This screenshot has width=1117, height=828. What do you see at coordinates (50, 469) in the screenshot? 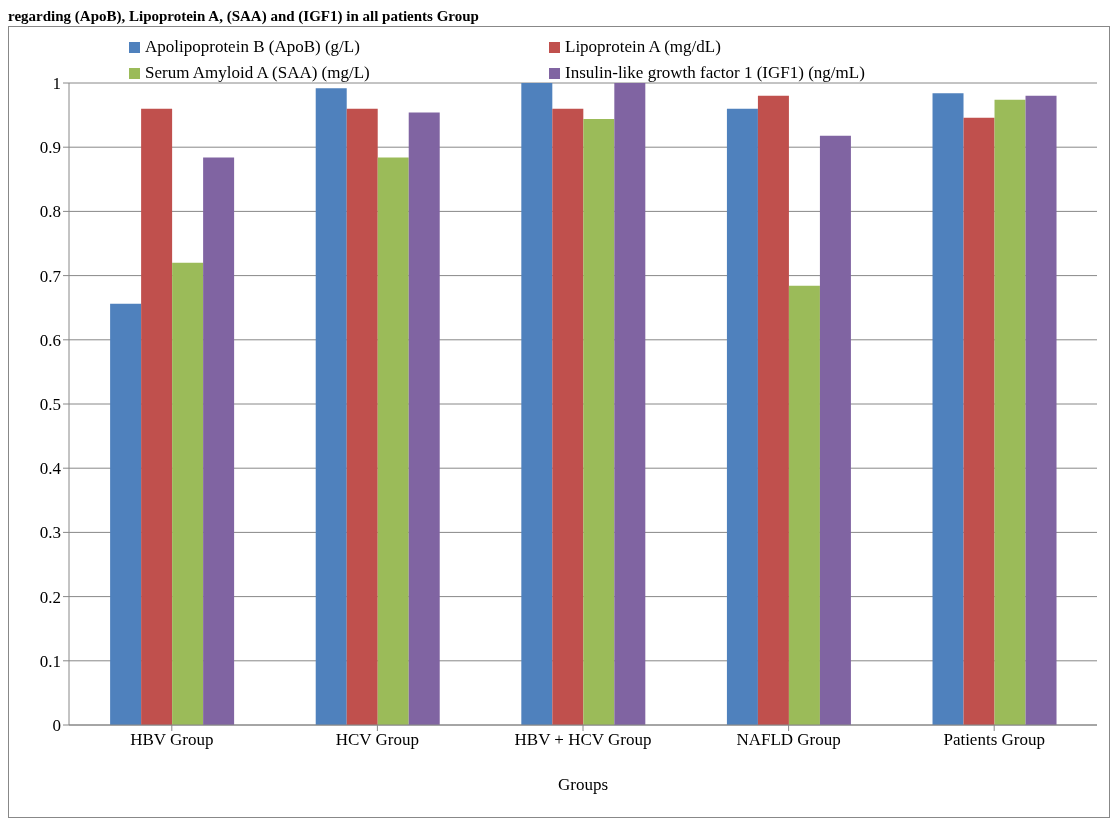
I see `y-tick-label: 0.4` at bounding box center [50, 469].